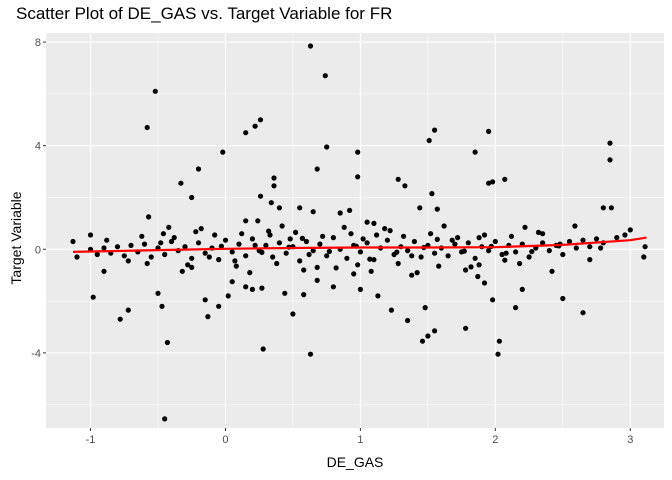 The width and height of the screenshot is (672, 480). What do you see at coordinates (495, 440) in the screenshot?
I see `x-tick-label: 2` at bounding box center [495, 440].